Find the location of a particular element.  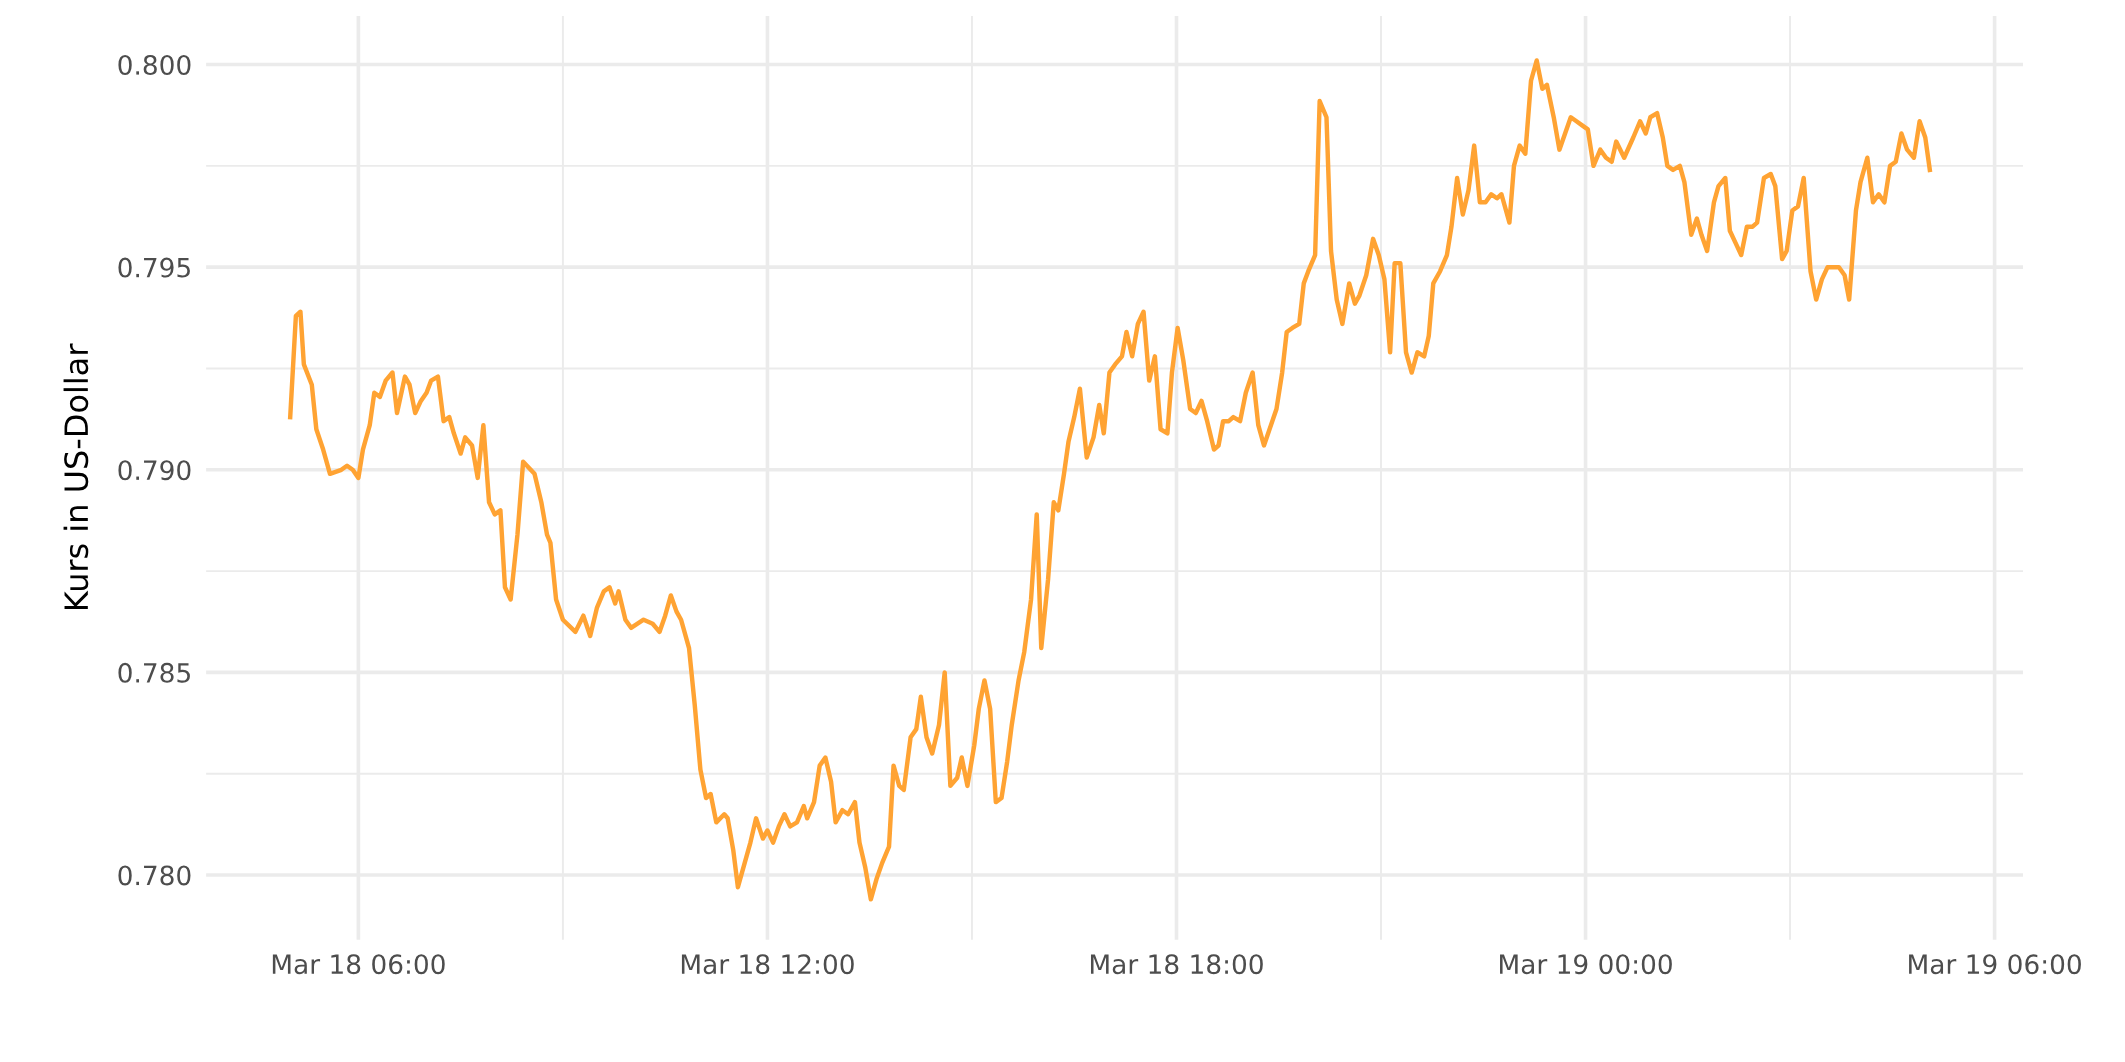

y-tick-label: 0.795 is located at coordinates (154, 267).